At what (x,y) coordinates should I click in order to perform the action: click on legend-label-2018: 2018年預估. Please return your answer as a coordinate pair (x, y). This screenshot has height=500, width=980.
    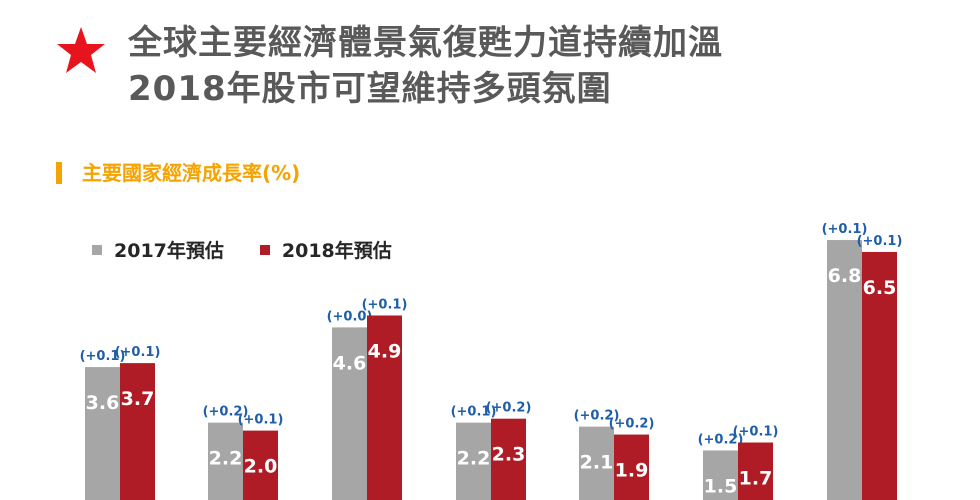
    Looking at the image, I should click on (336, 251).